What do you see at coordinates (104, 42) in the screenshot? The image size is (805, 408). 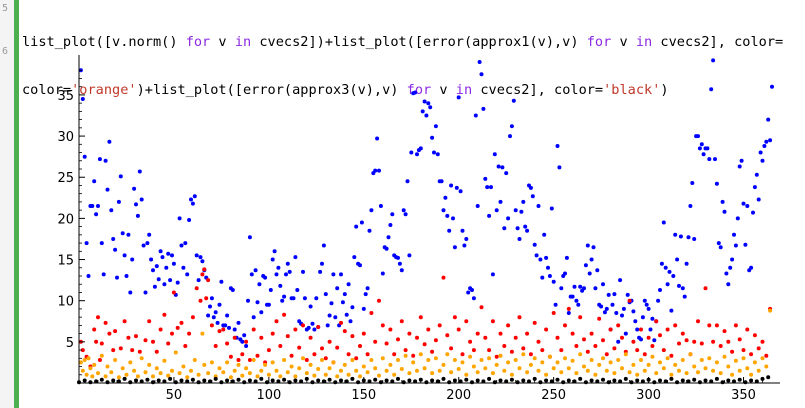 I see `code-token: list_plot([v.norm()` at bounding box center [104, 42].